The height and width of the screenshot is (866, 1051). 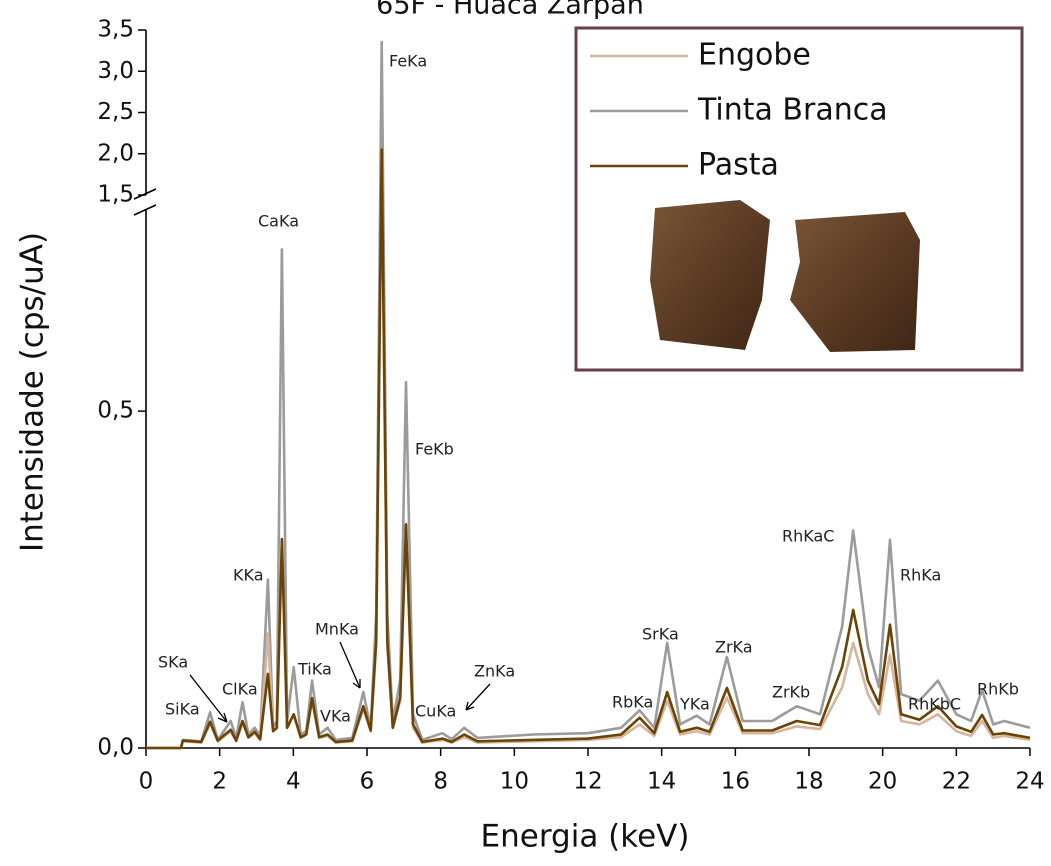 I want to click on x-tick-label: 6, so click(x=367, y=782).